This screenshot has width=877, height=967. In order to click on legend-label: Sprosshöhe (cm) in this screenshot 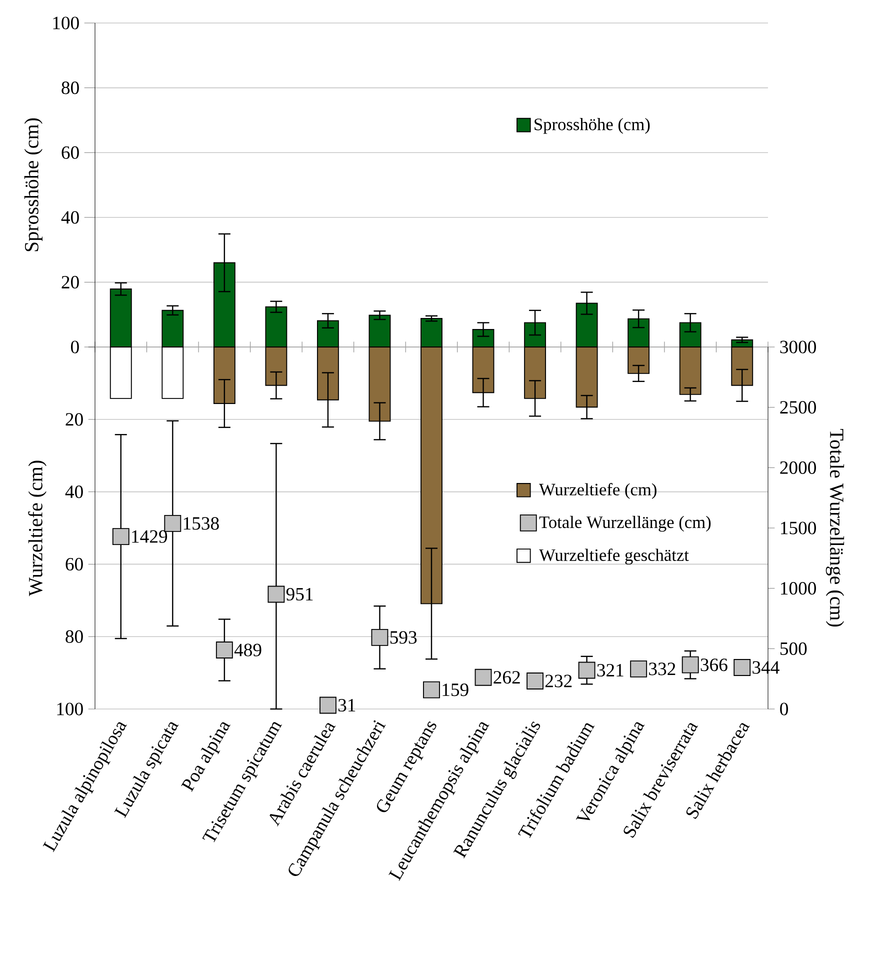, I will do `click(592, 126)`.